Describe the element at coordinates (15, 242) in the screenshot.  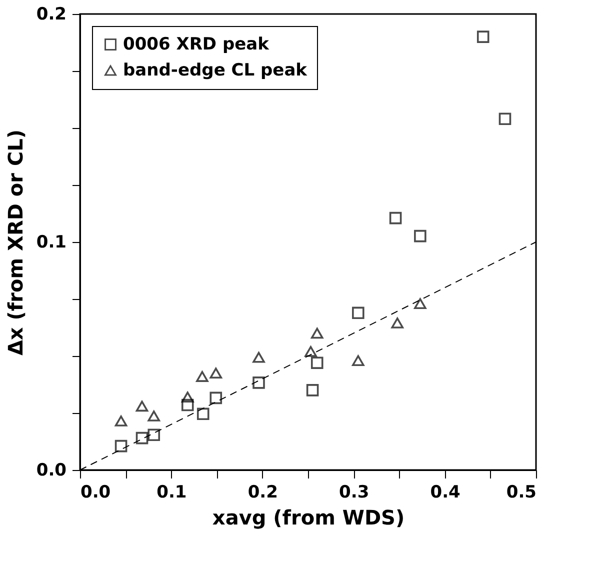
I see `y-axis-title: Δx (from XRD or CL)` at that location.